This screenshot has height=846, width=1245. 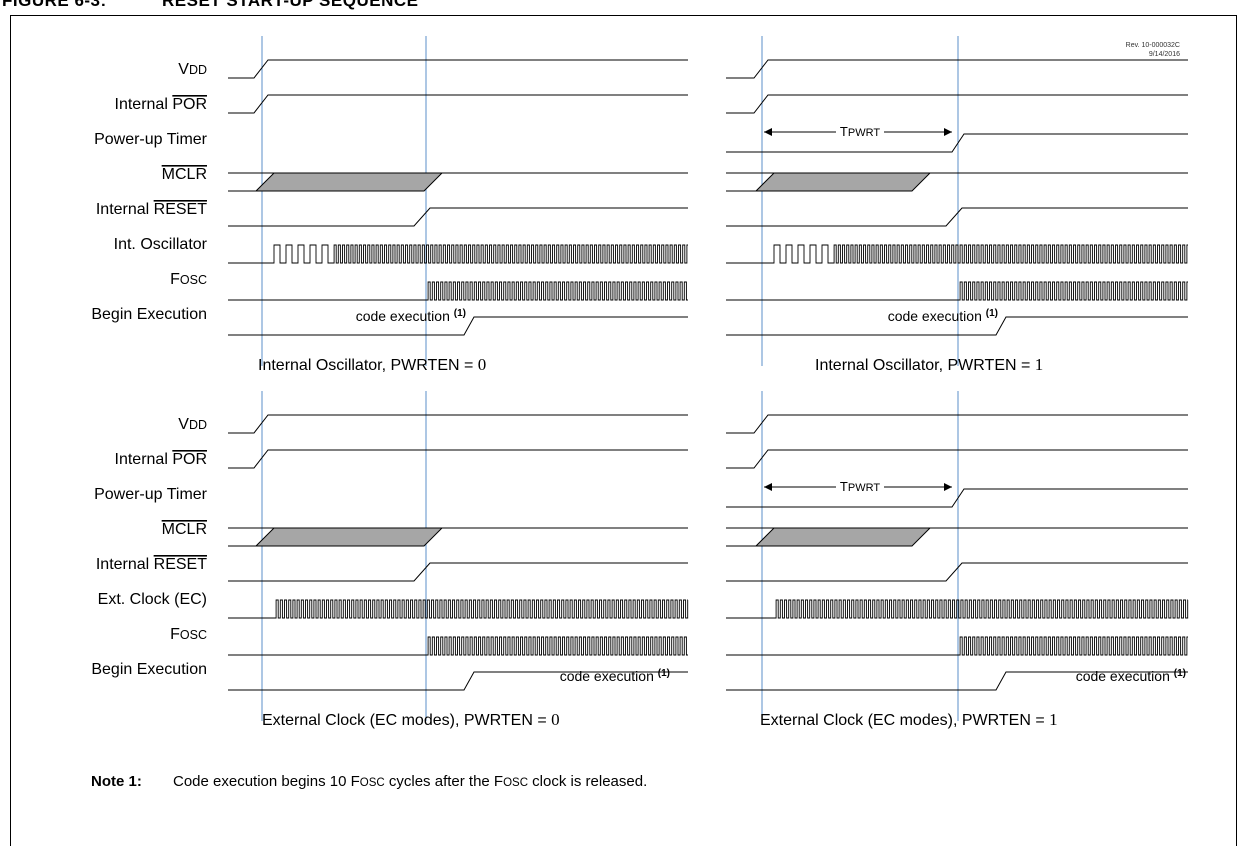 I want to click on revision-date: 9/14/2016, so click(x=1164, y=54).